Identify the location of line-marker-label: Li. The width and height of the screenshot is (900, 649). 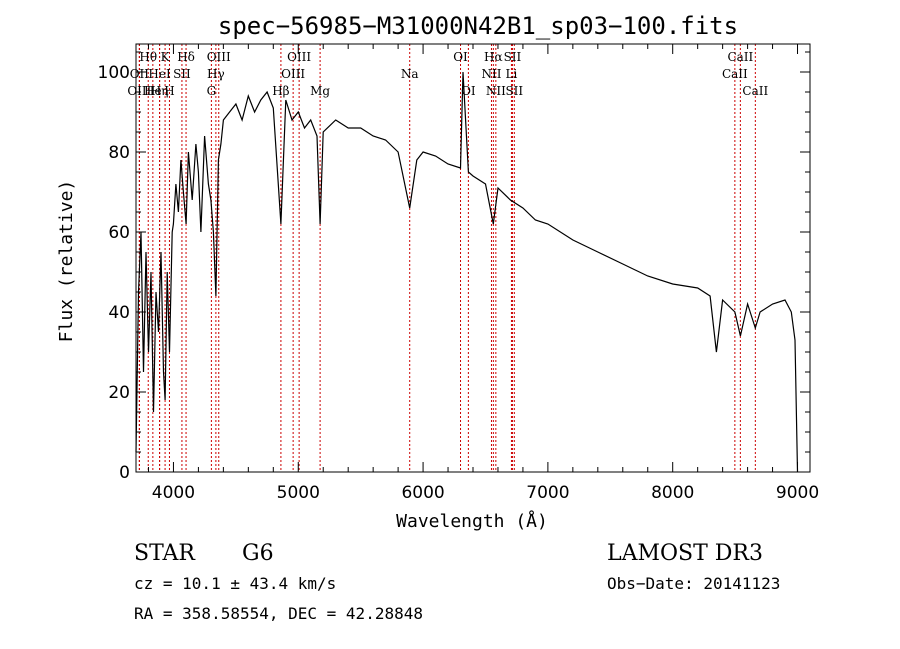
(512, 74).